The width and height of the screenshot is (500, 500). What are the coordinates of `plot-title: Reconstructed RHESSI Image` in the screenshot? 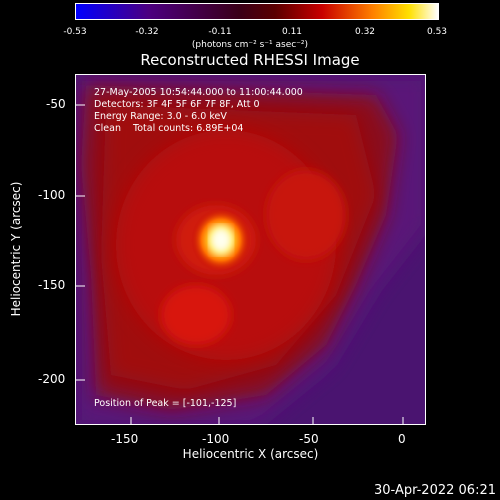 It's located at (250, 60).